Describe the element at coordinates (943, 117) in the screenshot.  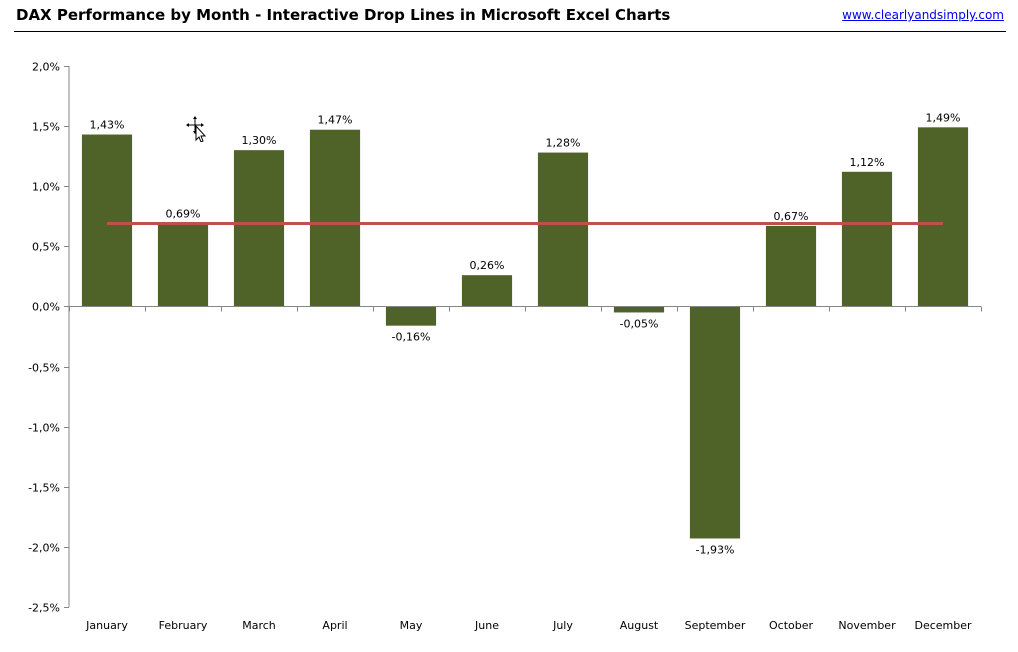
I see `data-label: 1,49%` at that location.